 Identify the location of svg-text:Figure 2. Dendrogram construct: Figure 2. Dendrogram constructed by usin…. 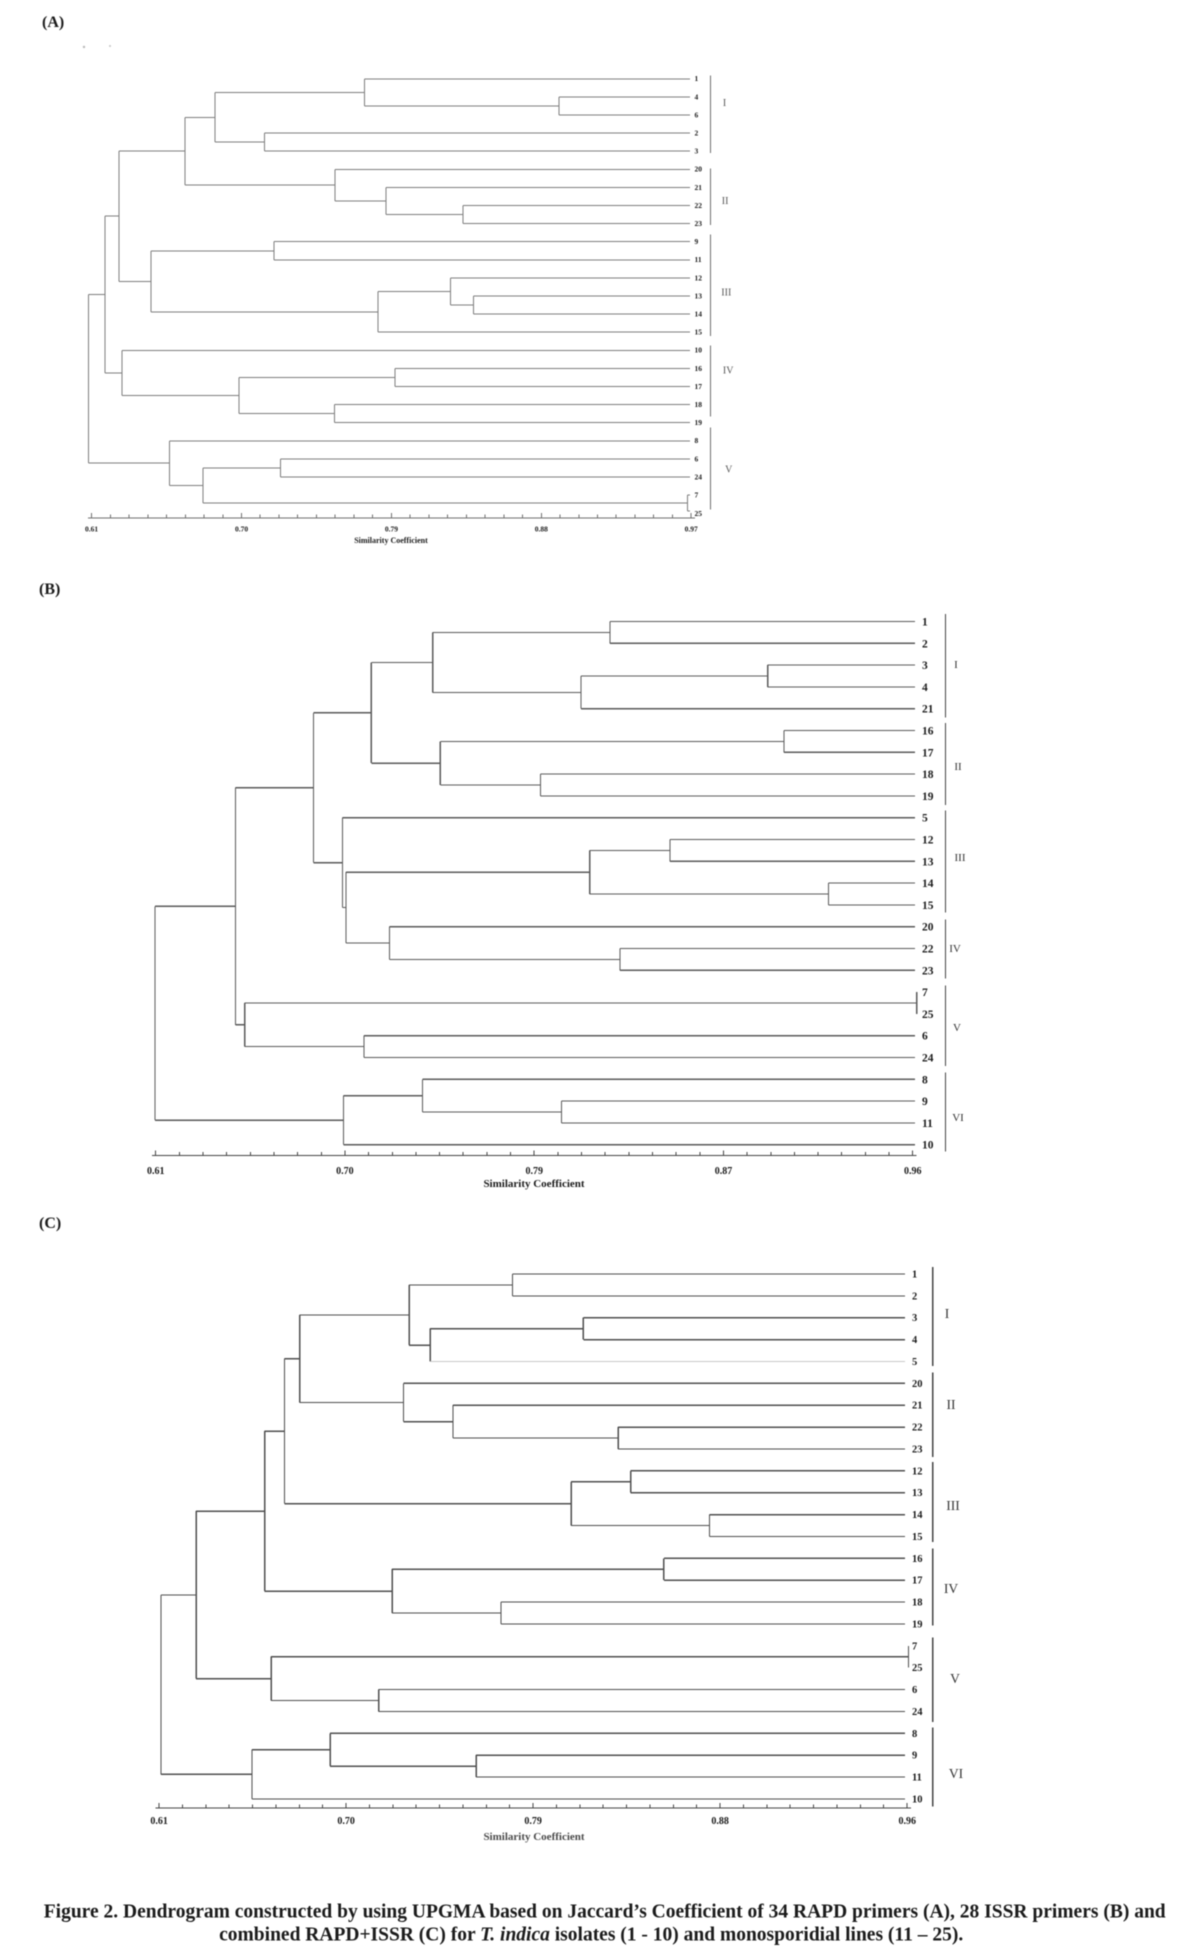
(605, 1912).